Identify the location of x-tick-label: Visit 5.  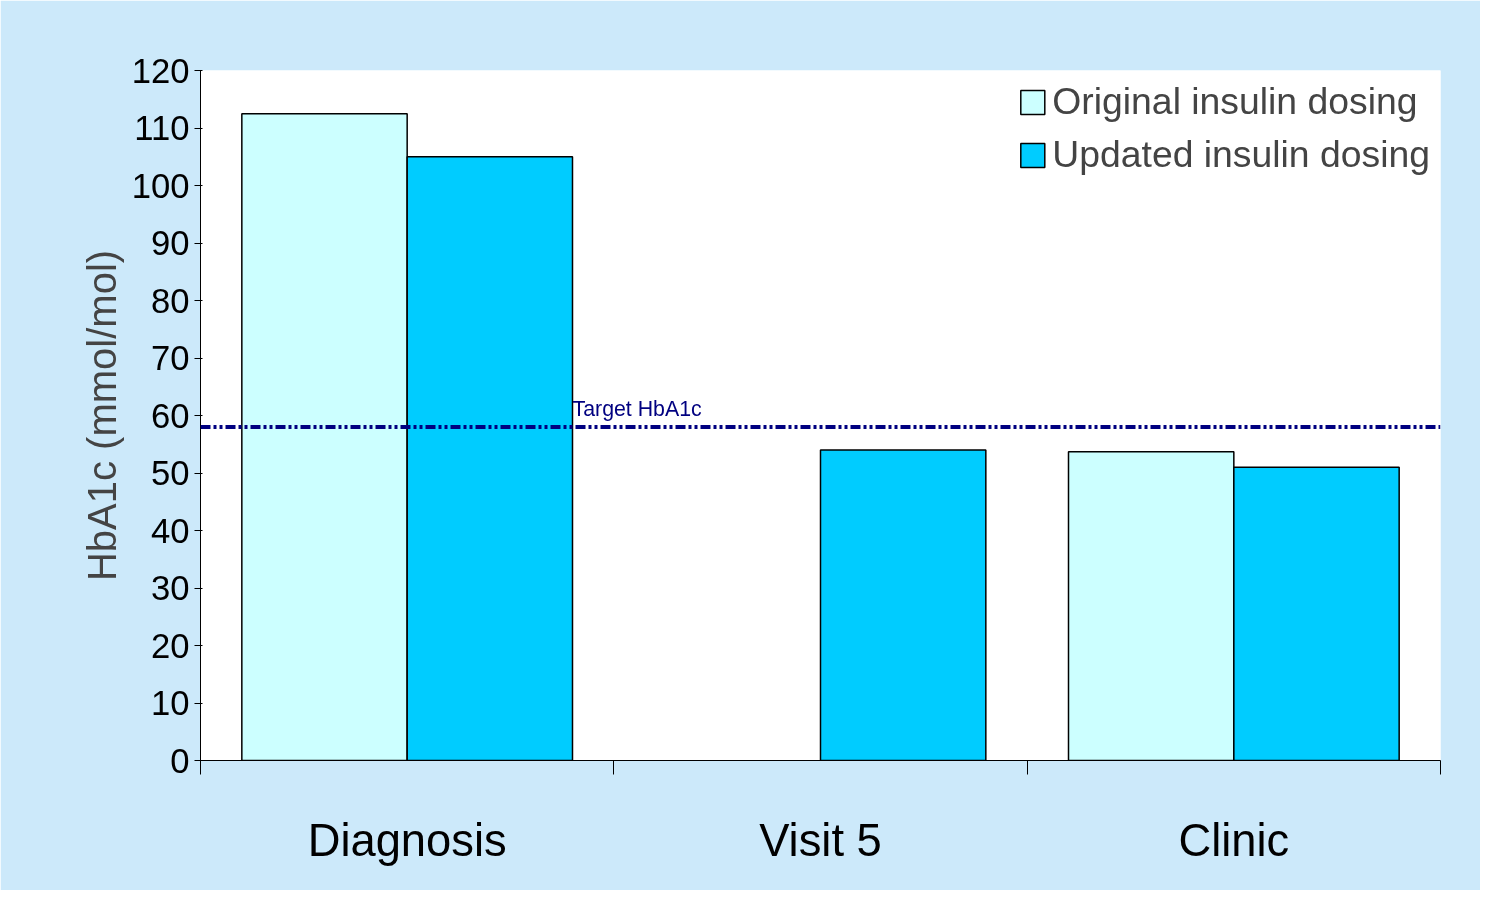
(820, 840).